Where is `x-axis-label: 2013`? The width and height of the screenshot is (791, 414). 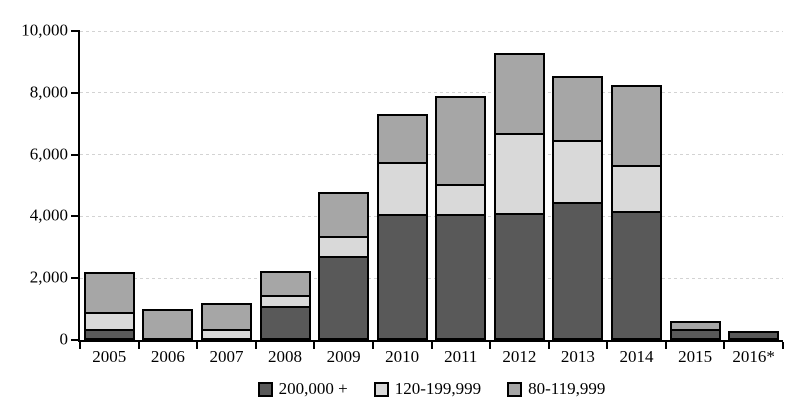 x-axis-label: 2013 is located at coordinates (577, 356).